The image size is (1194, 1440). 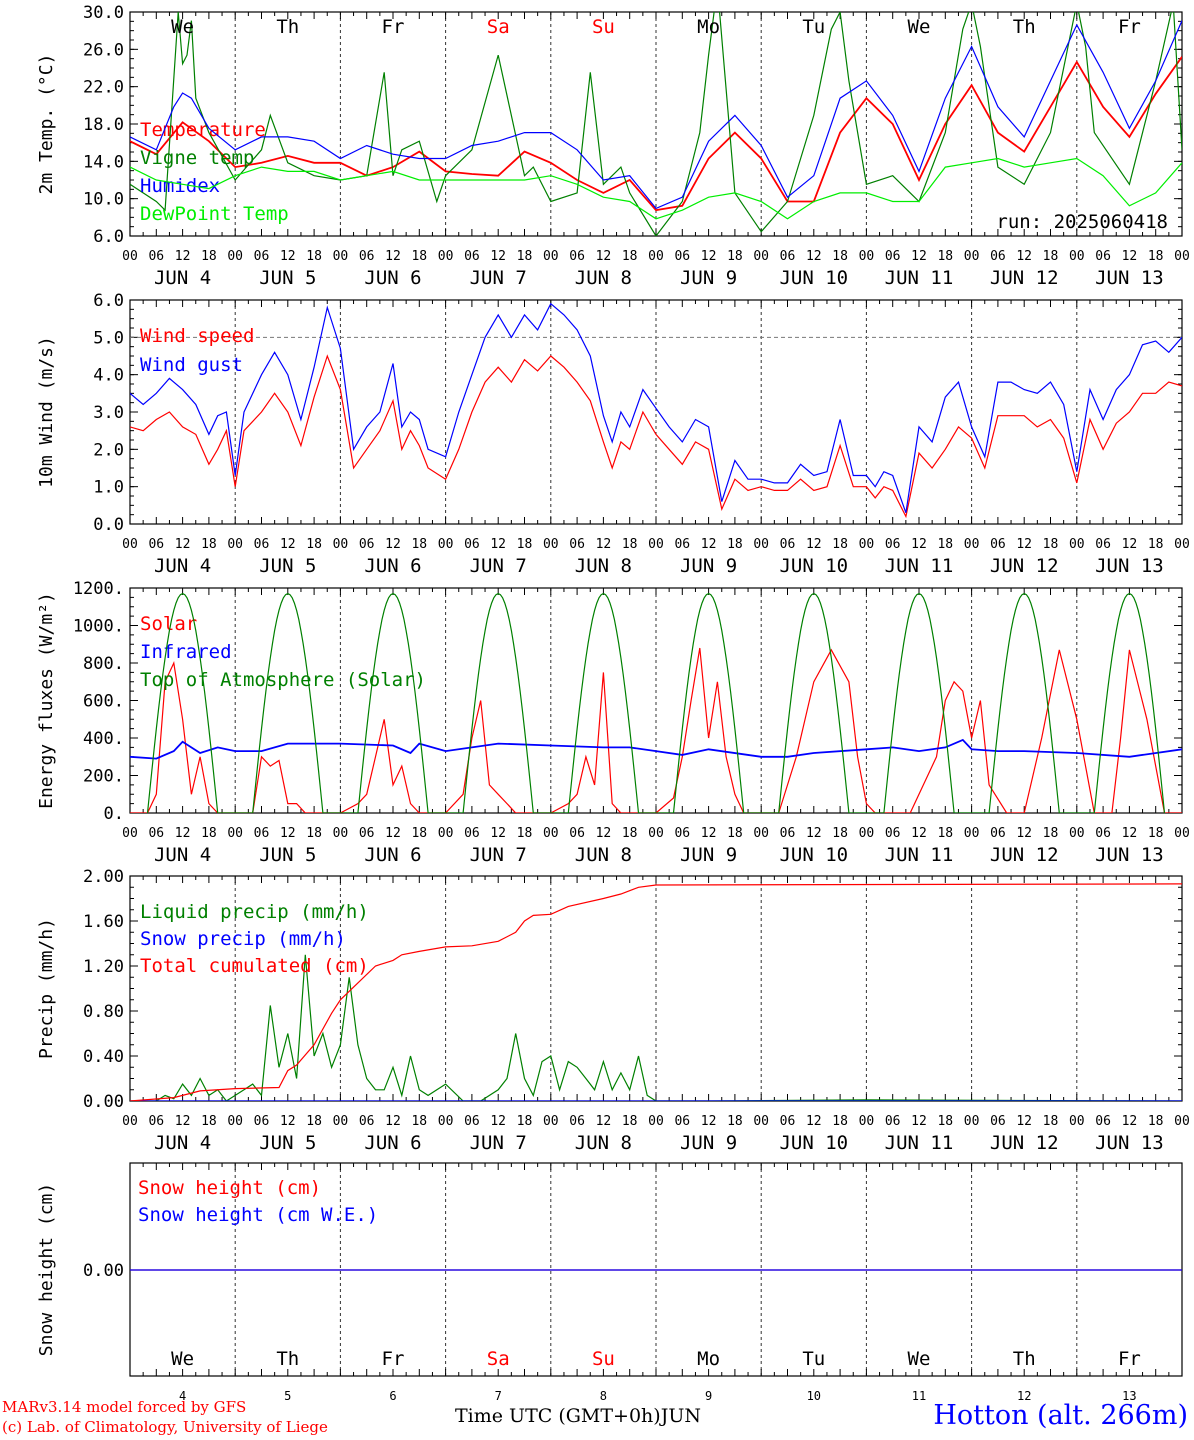 What do you see at coordinates (392, 1396) in the screenshot?
I see `date-number: 6` at bounding box center [392, 1396].